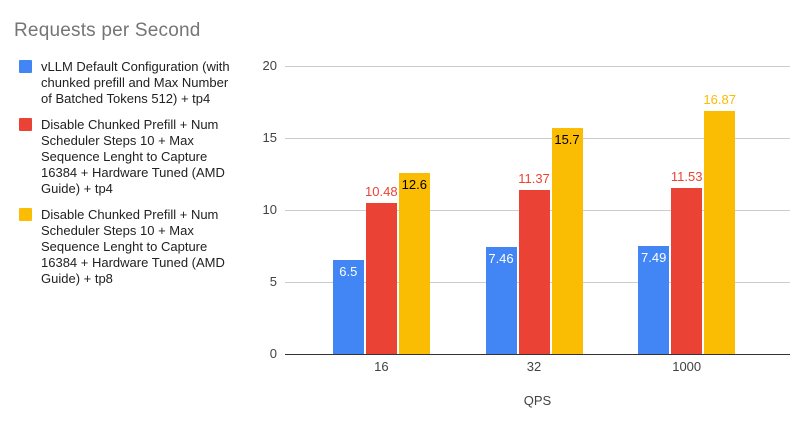 The height and width of the screenshot is (430, 810). Describe the element at coordinates (537, 354) in the screenshot. I see `x-axis-baseline` at that location.